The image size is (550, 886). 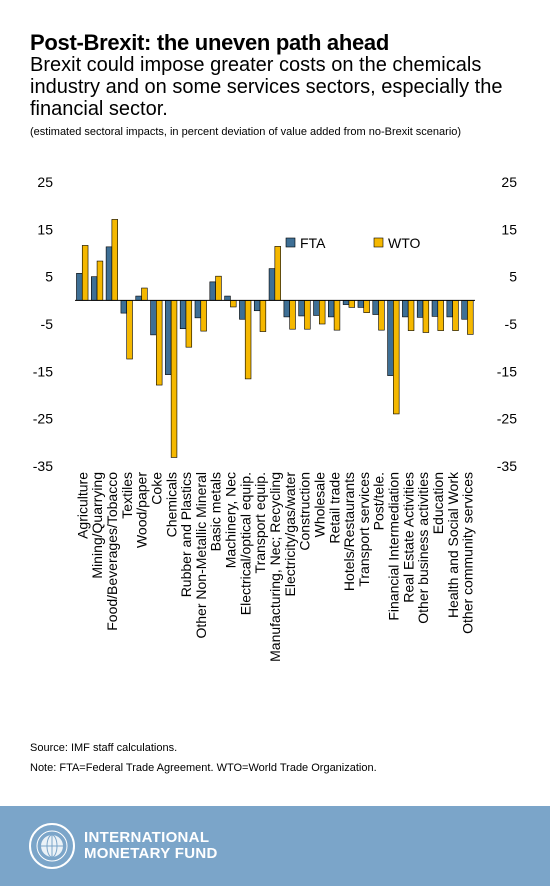 What do you see at coordinates (349, 531) in the screenshot?
I see `x-tick-label: Hotels/Restaurants` at bounding box center [349, 531].